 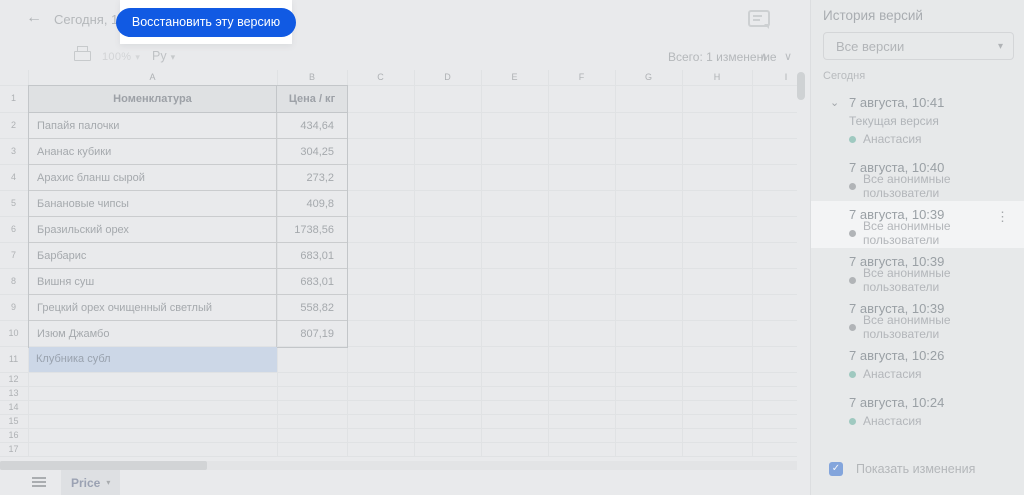 I want to click on row-header-6: 6, so click(x=13, y=229).